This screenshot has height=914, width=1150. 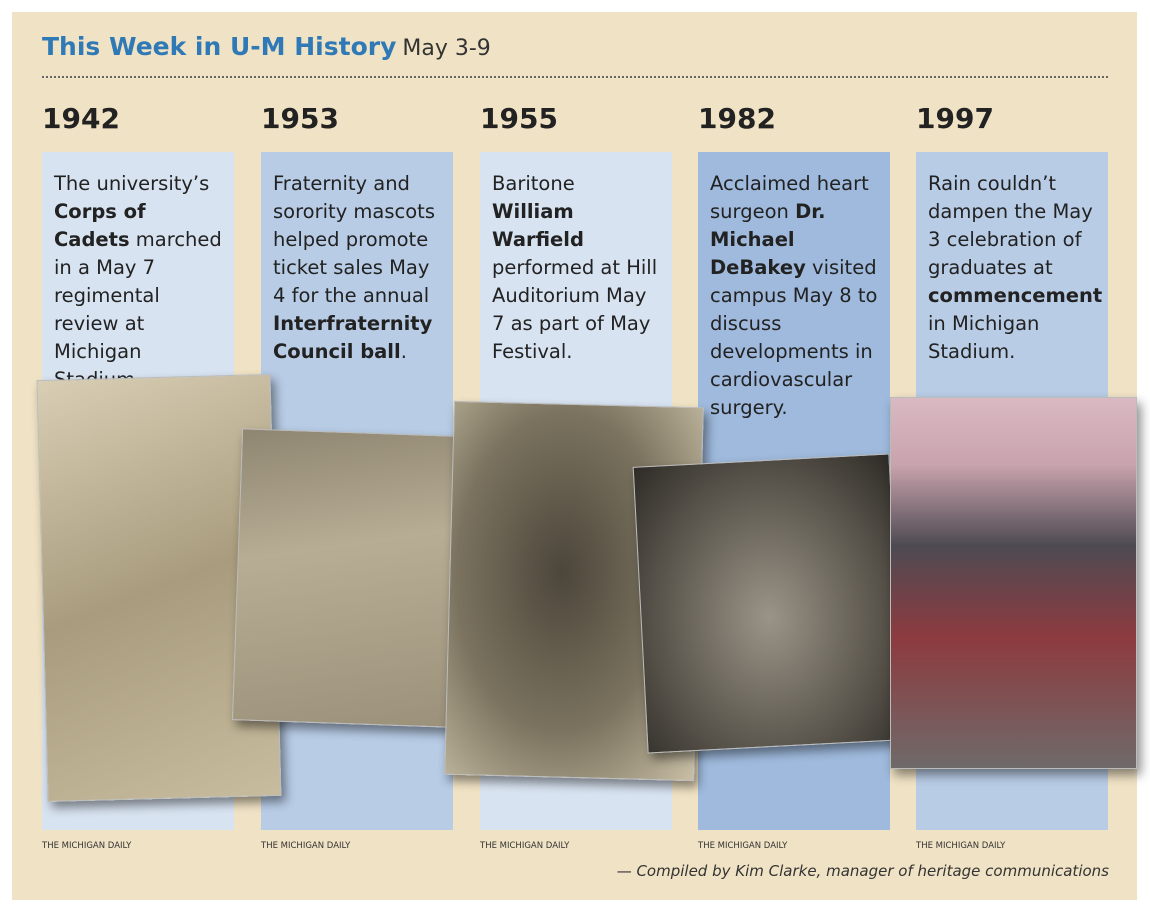 What do you see at coordinates (219, 46) in the screenshot?
I see `title-text: This Week in U-M History` at bounding box center [219, 46].